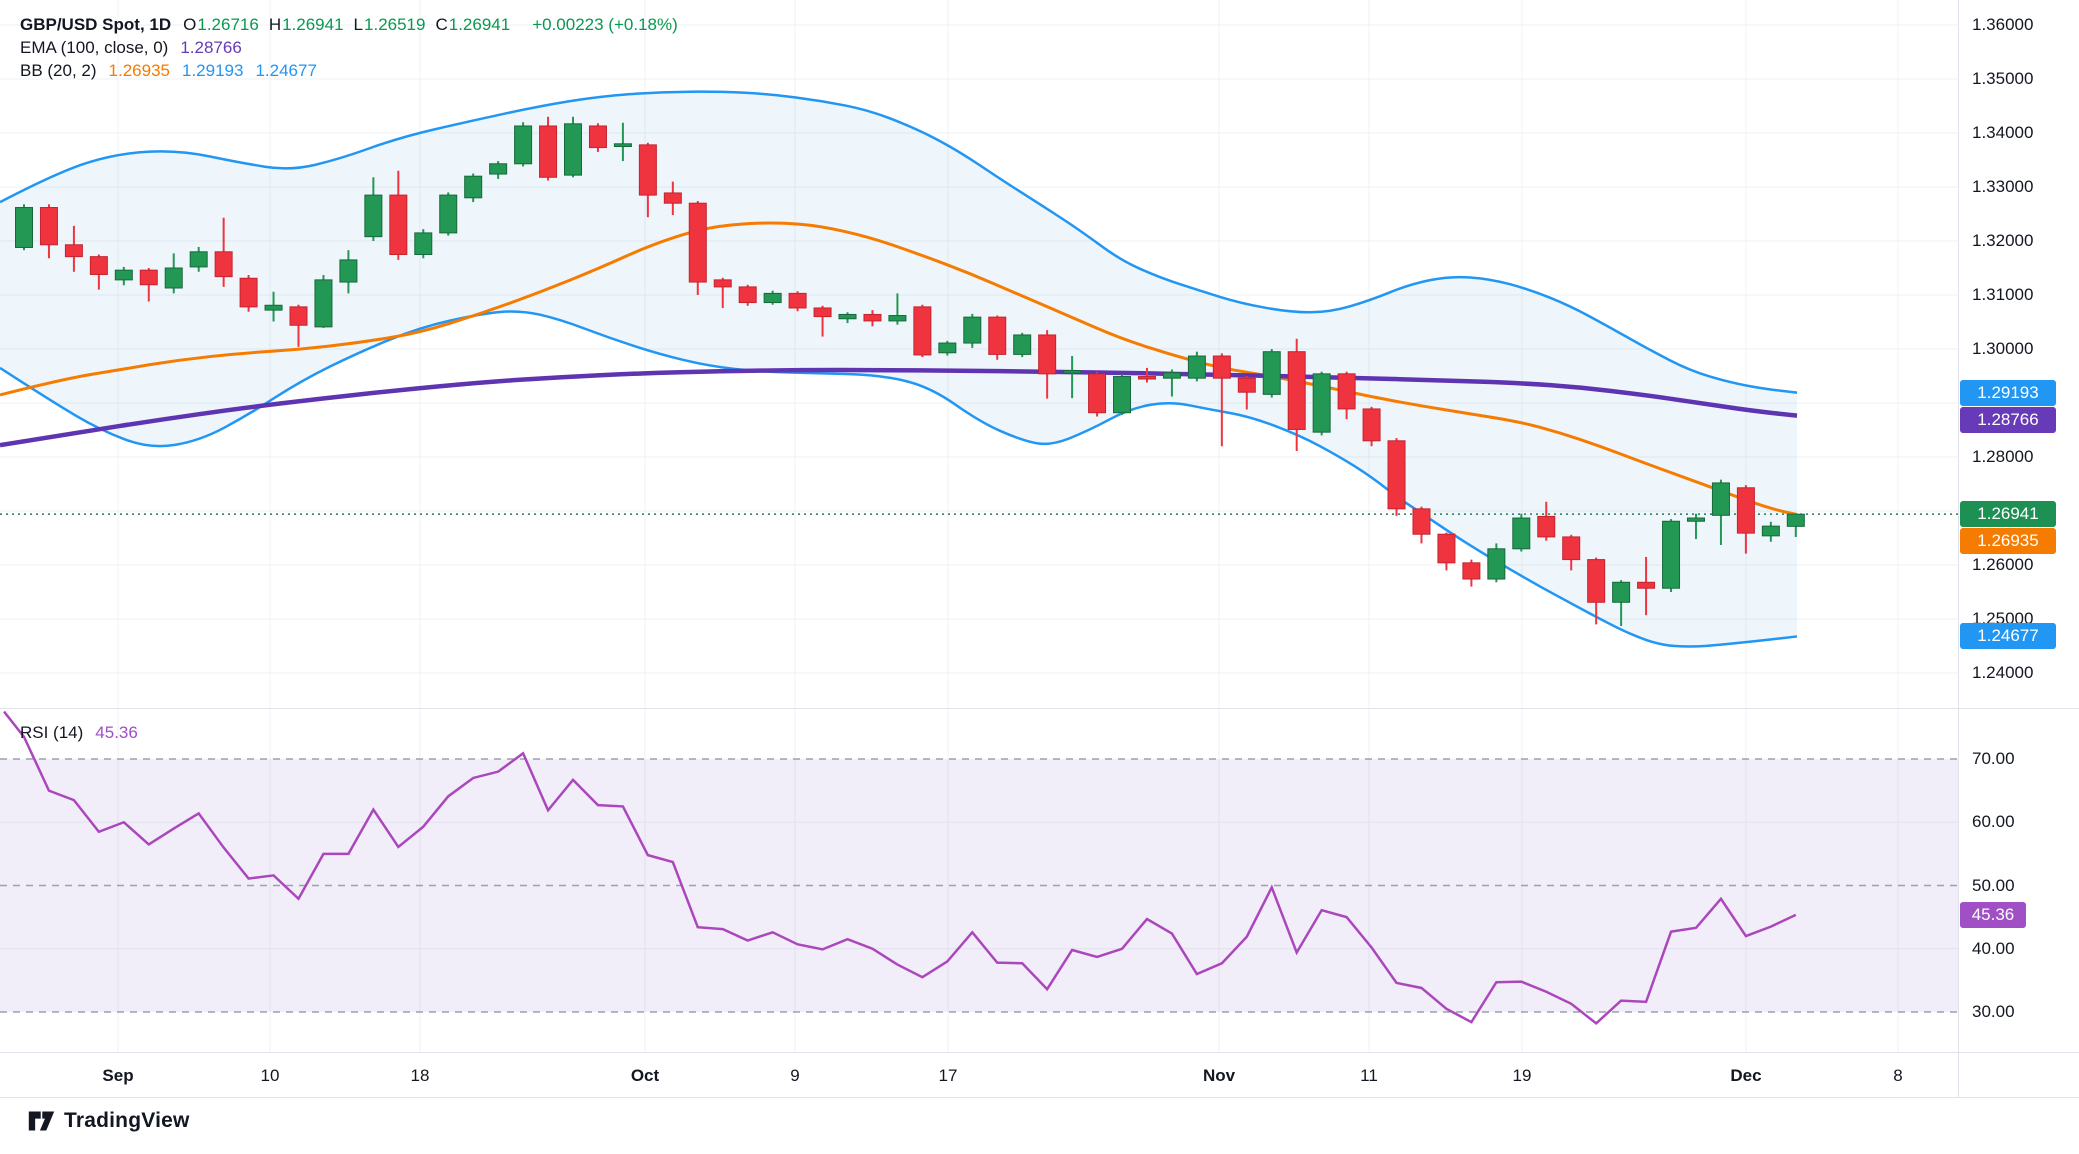 This screenshot has width=2079, height=1154. I want to click on time-label-Dec: Dec, so click(1746, 1075).